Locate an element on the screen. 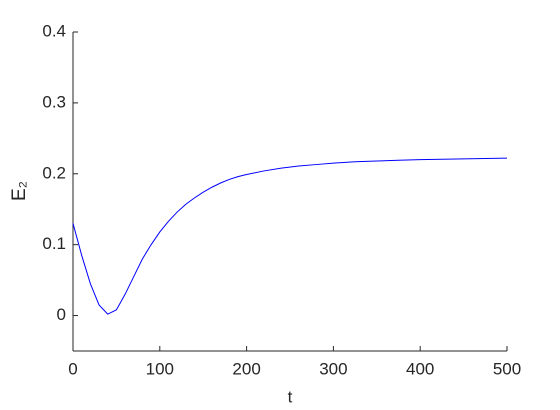 The width and height of the screenshot is (560, 410). x-tick-label: 100 is located at coordinates (160, 368).